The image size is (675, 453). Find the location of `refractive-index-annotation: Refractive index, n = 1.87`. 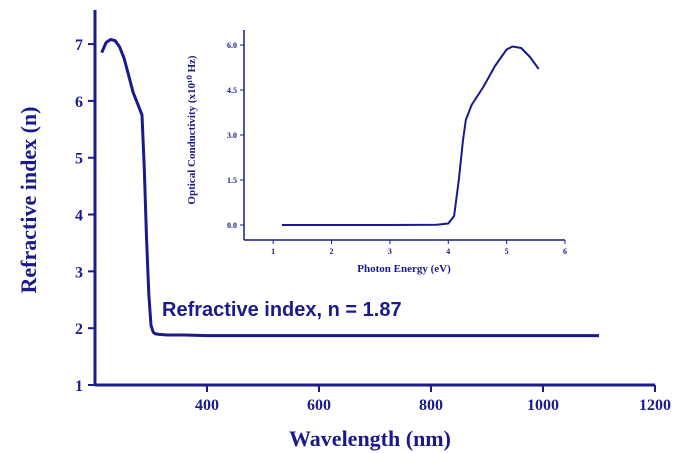

refractive-index-annotation: Refractive index, n = 1.87 is located at coordinates (282, 310).